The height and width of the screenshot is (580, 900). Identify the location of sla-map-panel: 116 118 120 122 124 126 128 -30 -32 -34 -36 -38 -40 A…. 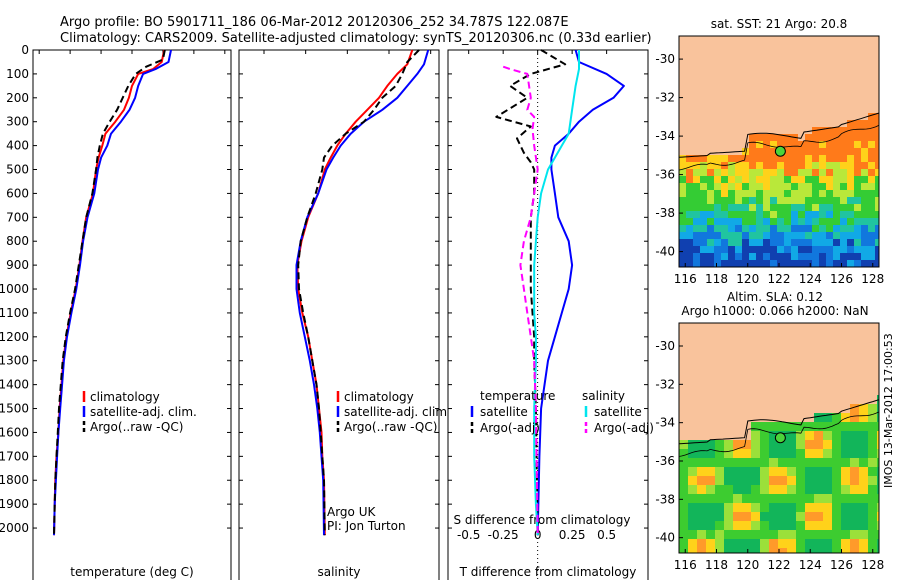
(769, 431).